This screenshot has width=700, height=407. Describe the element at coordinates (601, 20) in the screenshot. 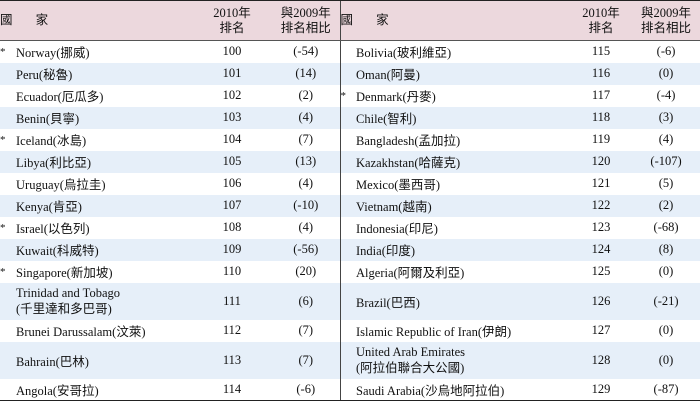

I see `header-rank-right: 2010年 排名` at that location.